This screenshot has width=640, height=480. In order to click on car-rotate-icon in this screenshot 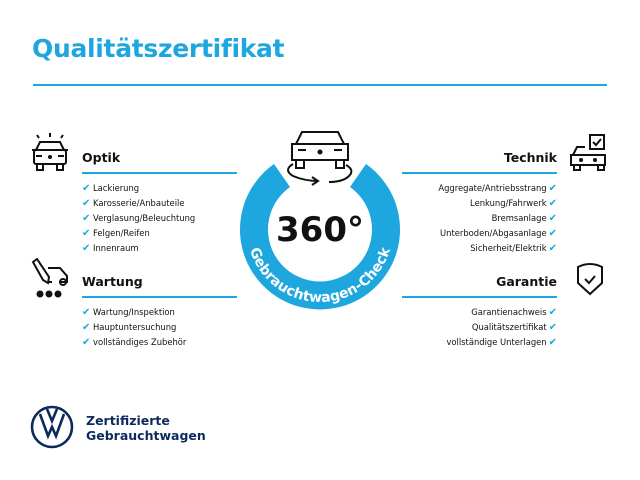, I will do `click(320, 158)`.